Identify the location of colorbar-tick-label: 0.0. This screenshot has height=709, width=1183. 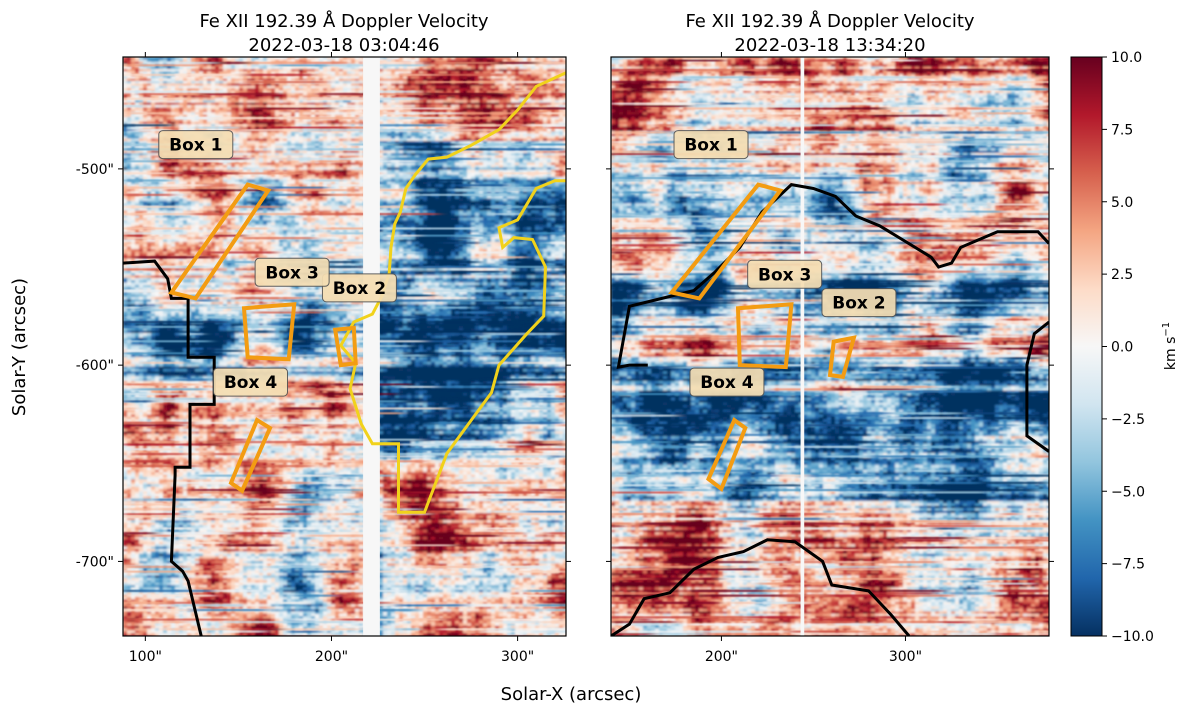
(1122, 348).